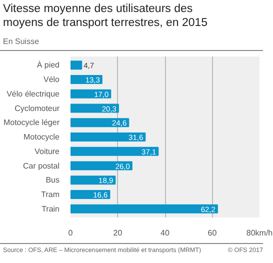 The height and width of the screenshot is (263, 273). What do you see at coordinates (48, 65) in the screenshot?
I see `y-tick-label: À pied` at bounding box center [48, 65].